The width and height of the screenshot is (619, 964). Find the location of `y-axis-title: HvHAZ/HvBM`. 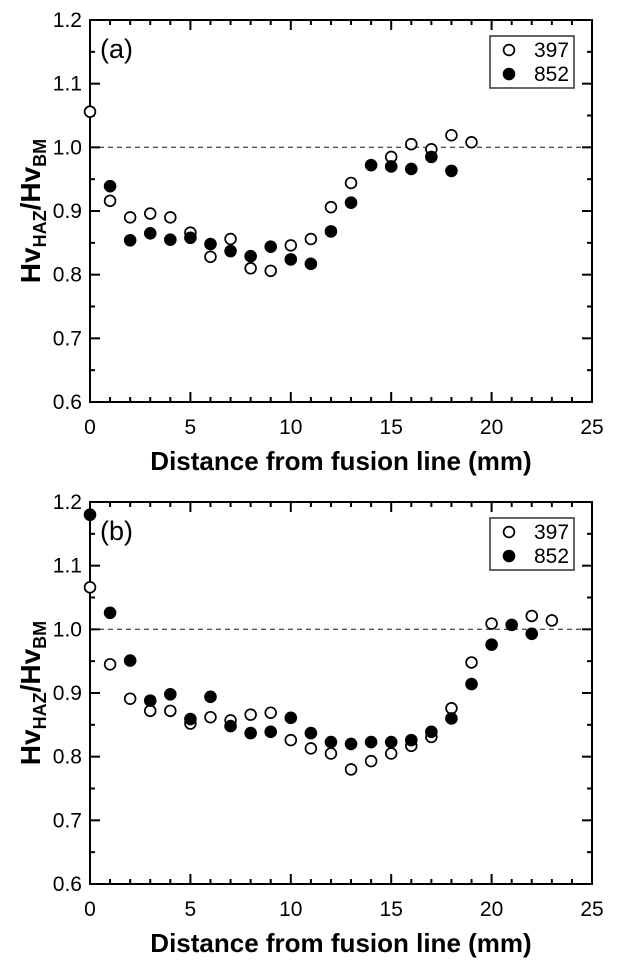

y-axis-title: HvHAZ/HvBM is located at coordinates (32, 693).